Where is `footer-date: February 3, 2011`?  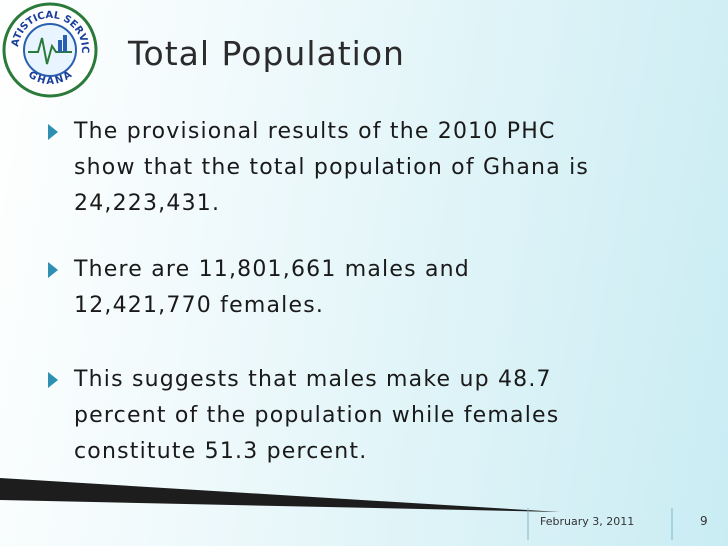
footer-date: February 3, 2011 is located at coordinates (587, 521).